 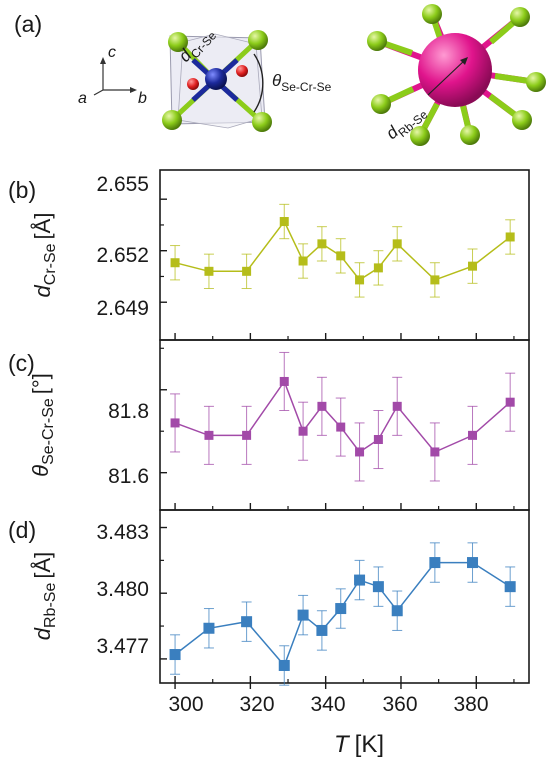 I want to click on ylabel-c: θSe-Cr-Se[°], so click(x=42, y=425).